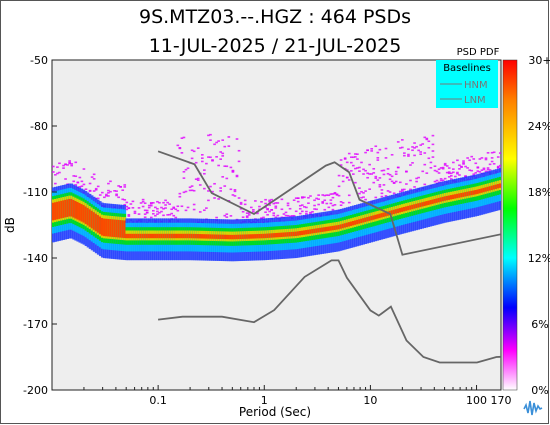 This screenshot has width=550, height=425. Describe the element at coordinates (39, 126) in the screenshot. I see `y-tick-label: -80` at that location.